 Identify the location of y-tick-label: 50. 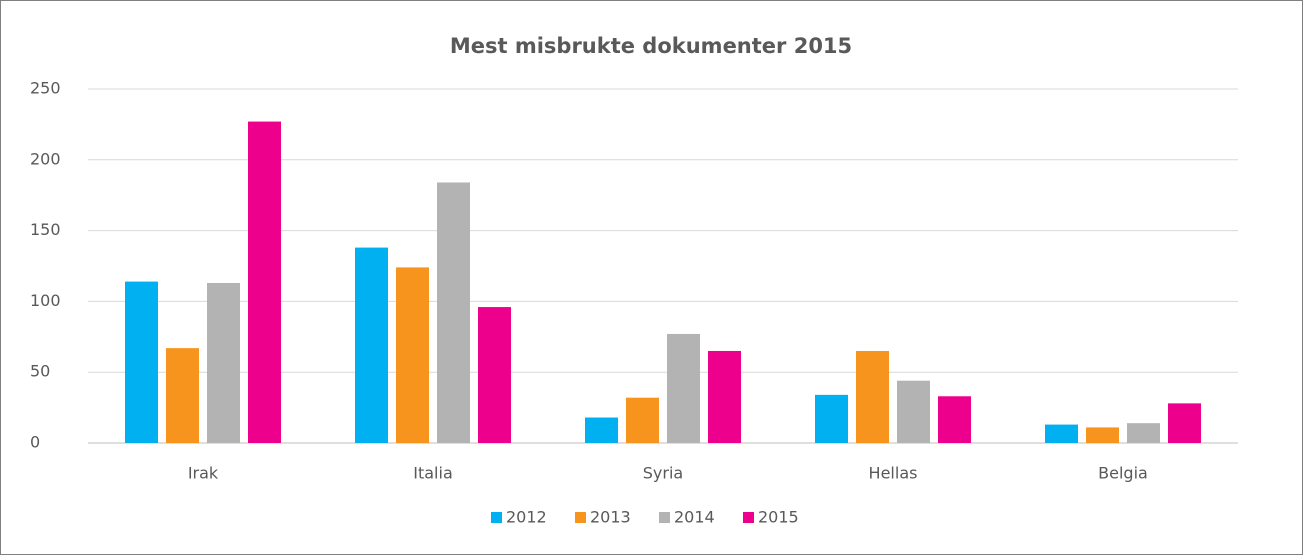
(40, 371).